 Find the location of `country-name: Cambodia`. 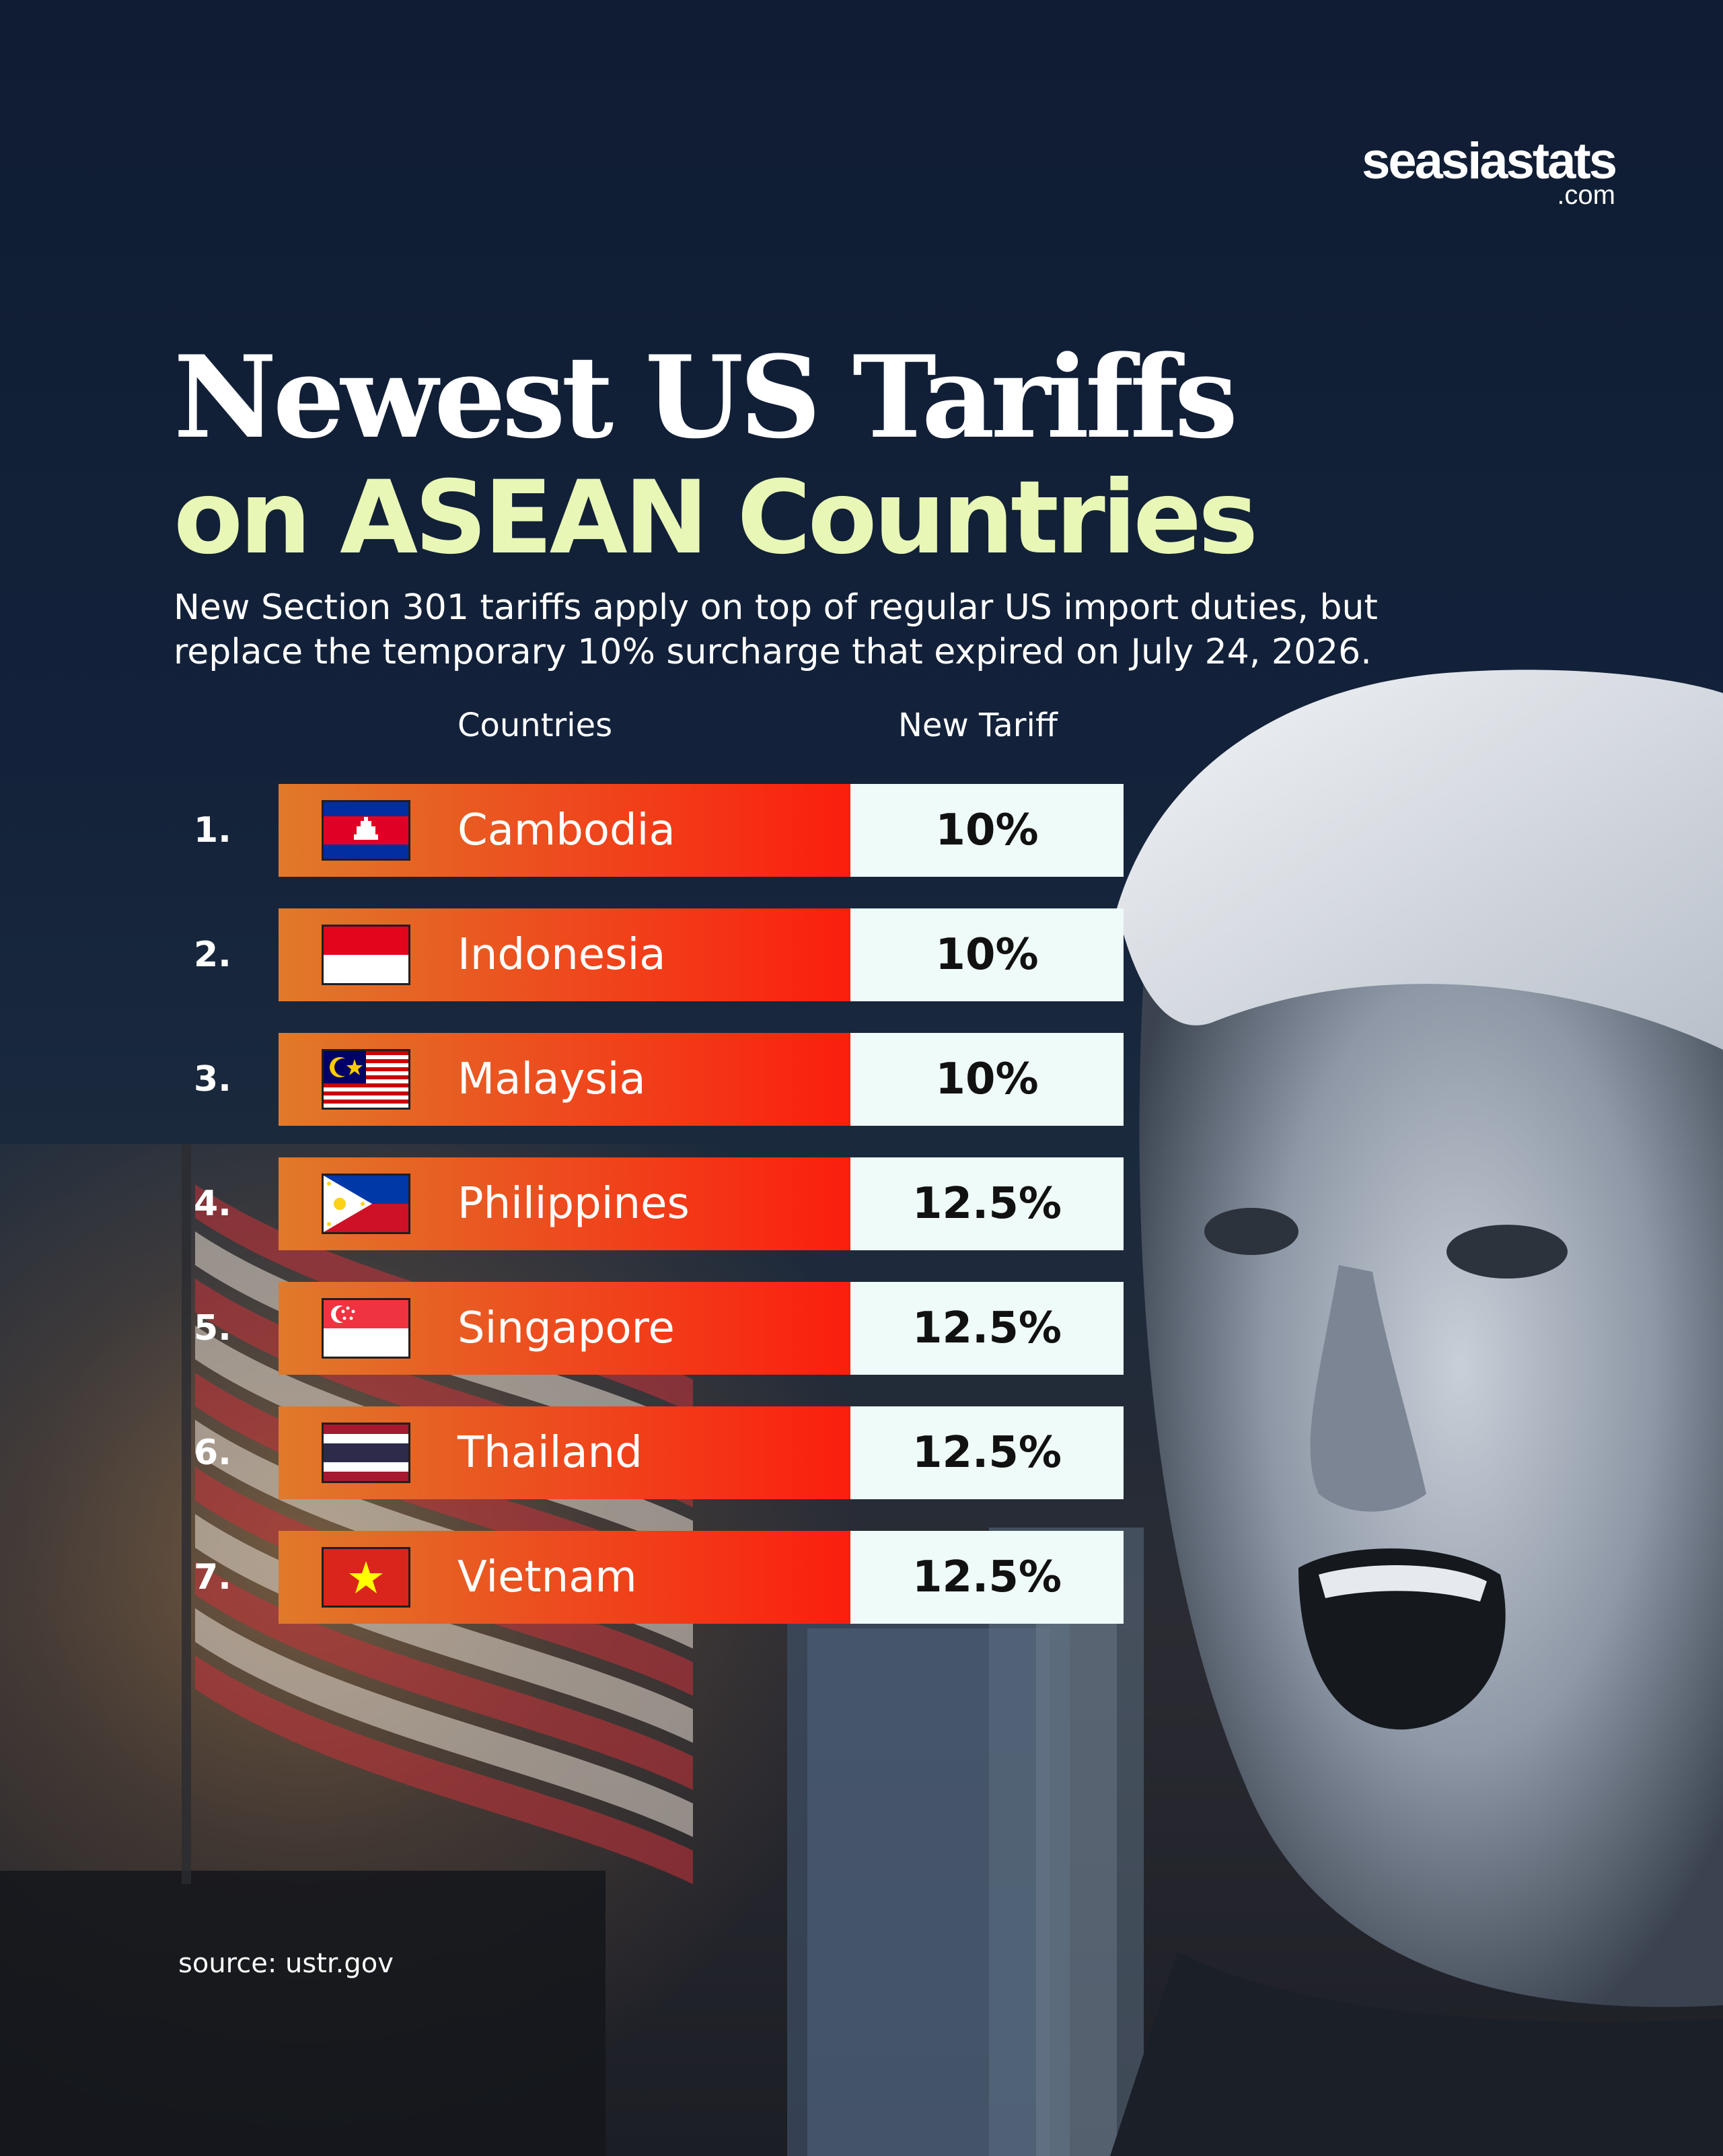

country-name: Cambodia is located at coordinates (566, 830).